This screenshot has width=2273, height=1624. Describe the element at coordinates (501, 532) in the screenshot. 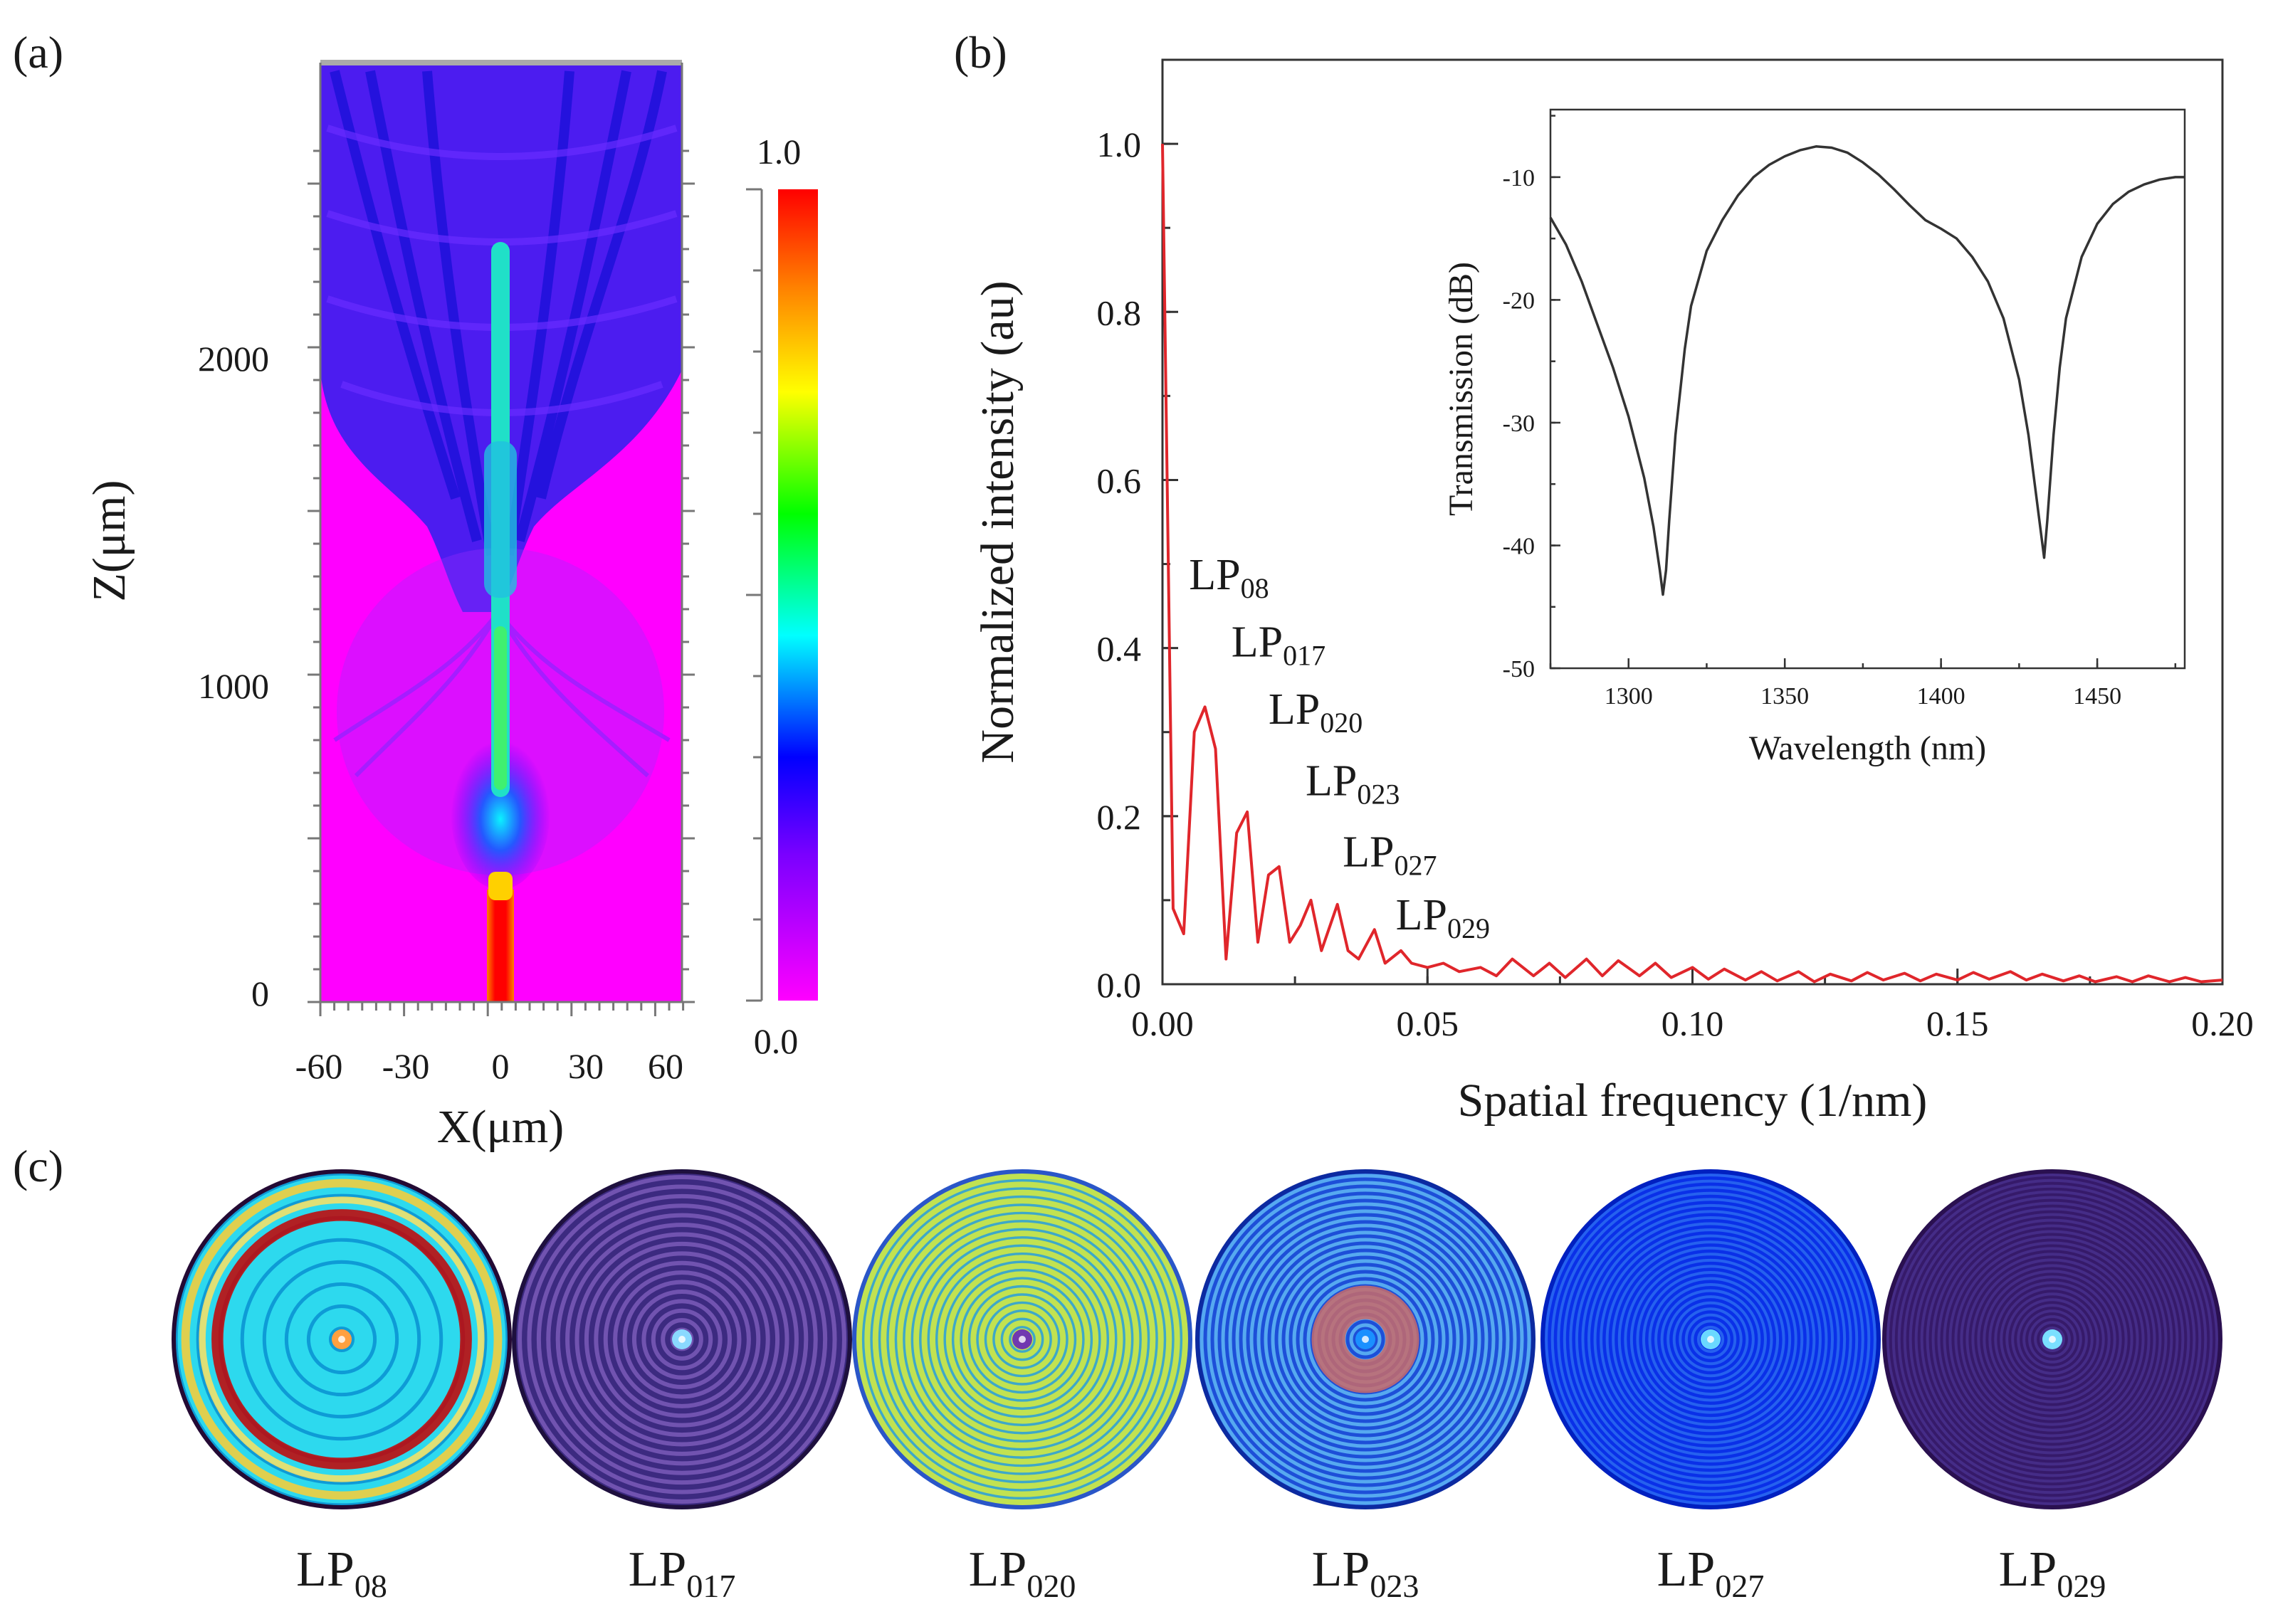

I see `beam-propagation-heatmap` at that location.